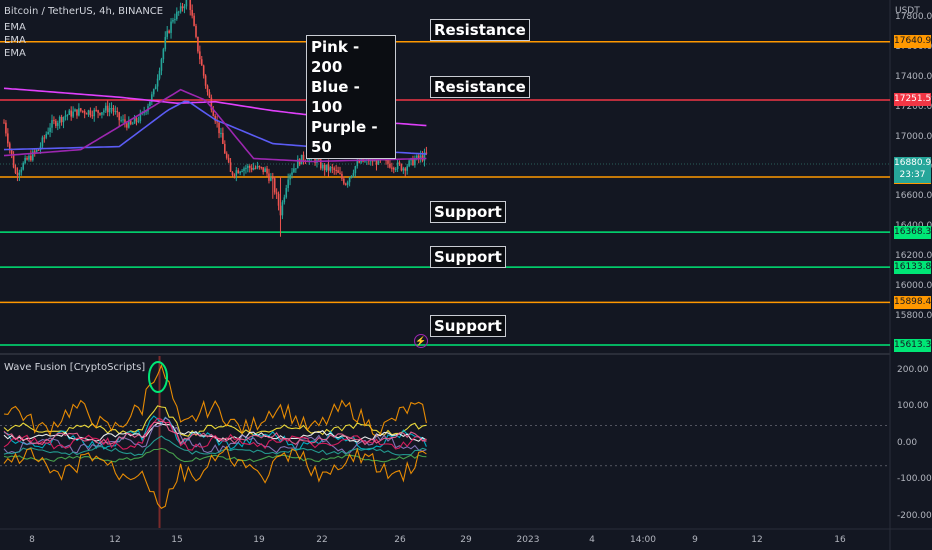  What do you see at coordinates (480, 87) in the screenshot?
I see `resistance-label: Resistance` at bounding box center [480, 87].